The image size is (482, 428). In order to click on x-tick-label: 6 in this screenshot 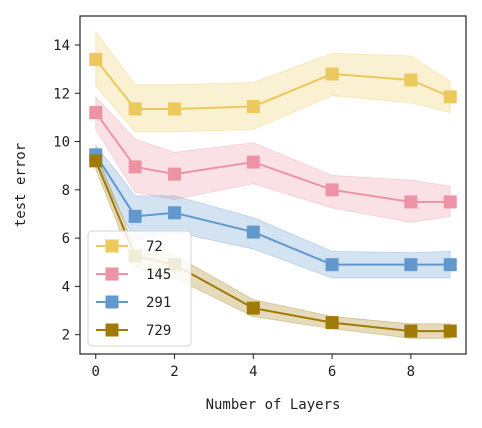, I will do `click(332, 372)`.